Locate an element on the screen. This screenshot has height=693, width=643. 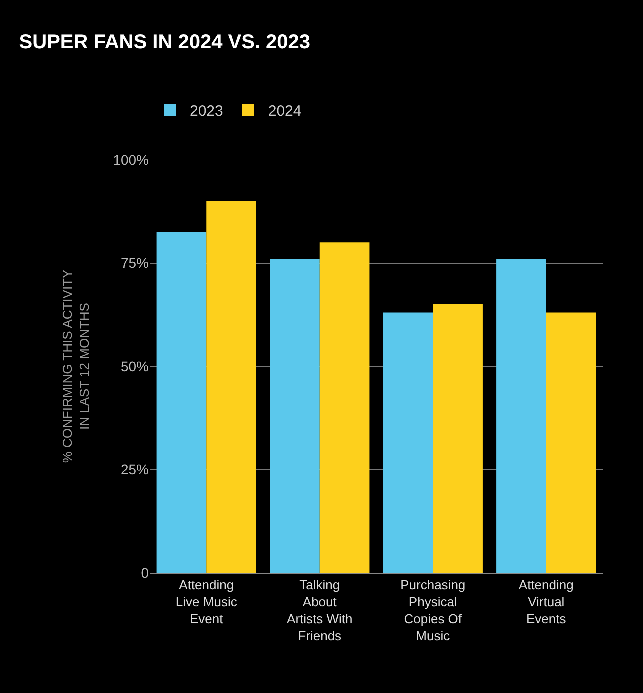
legend-label: 2023 is located at coordinates (207, 111).